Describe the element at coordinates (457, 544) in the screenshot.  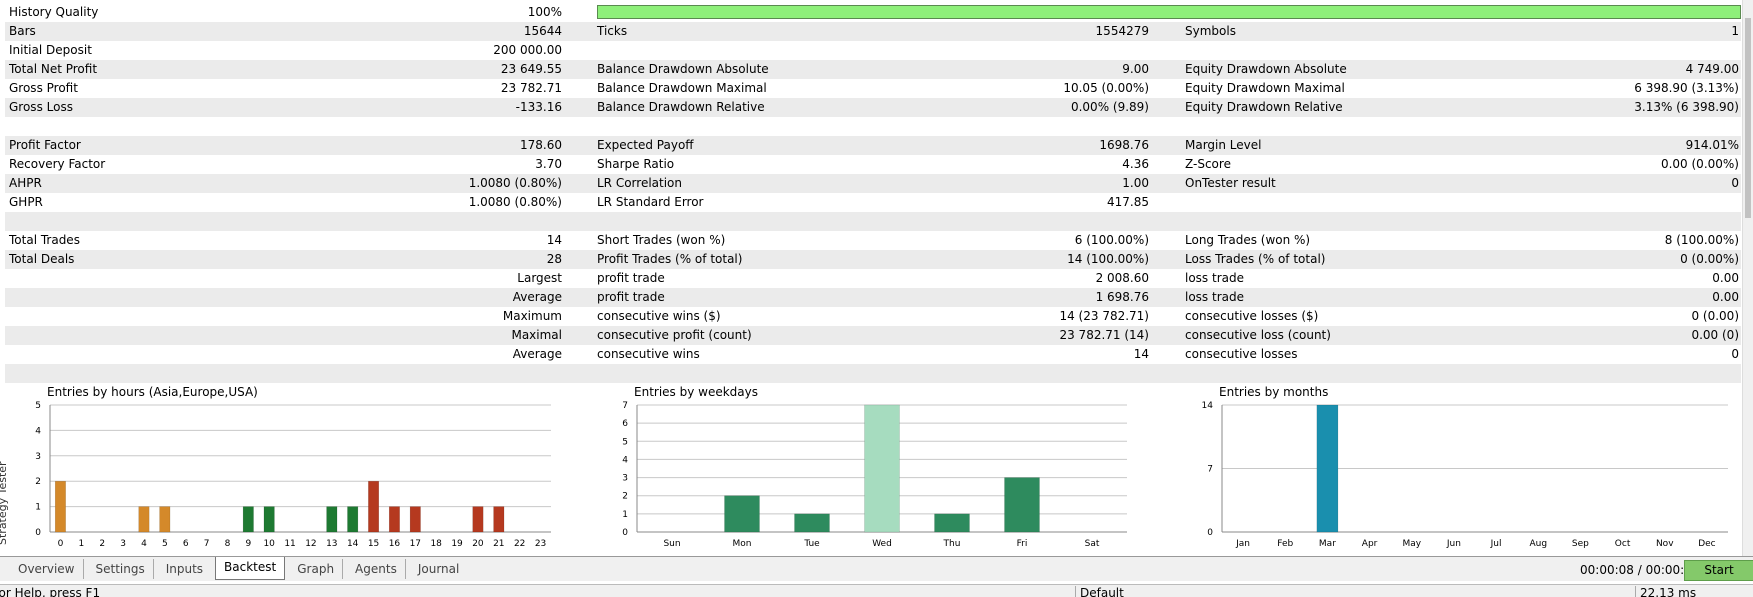
I see `x-tick-label: 19` at that location.